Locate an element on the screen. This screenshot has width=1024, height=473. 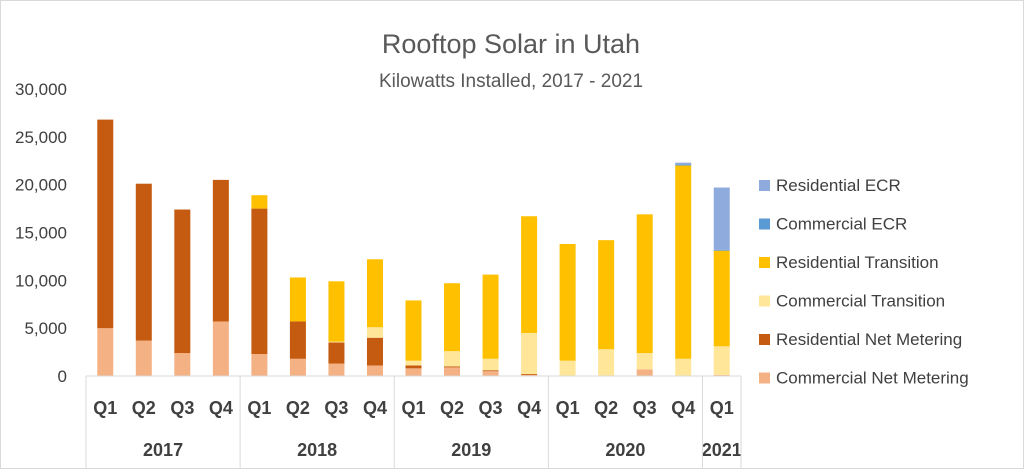
legend-label: Residential Transition is located at coordinates (857, 262).